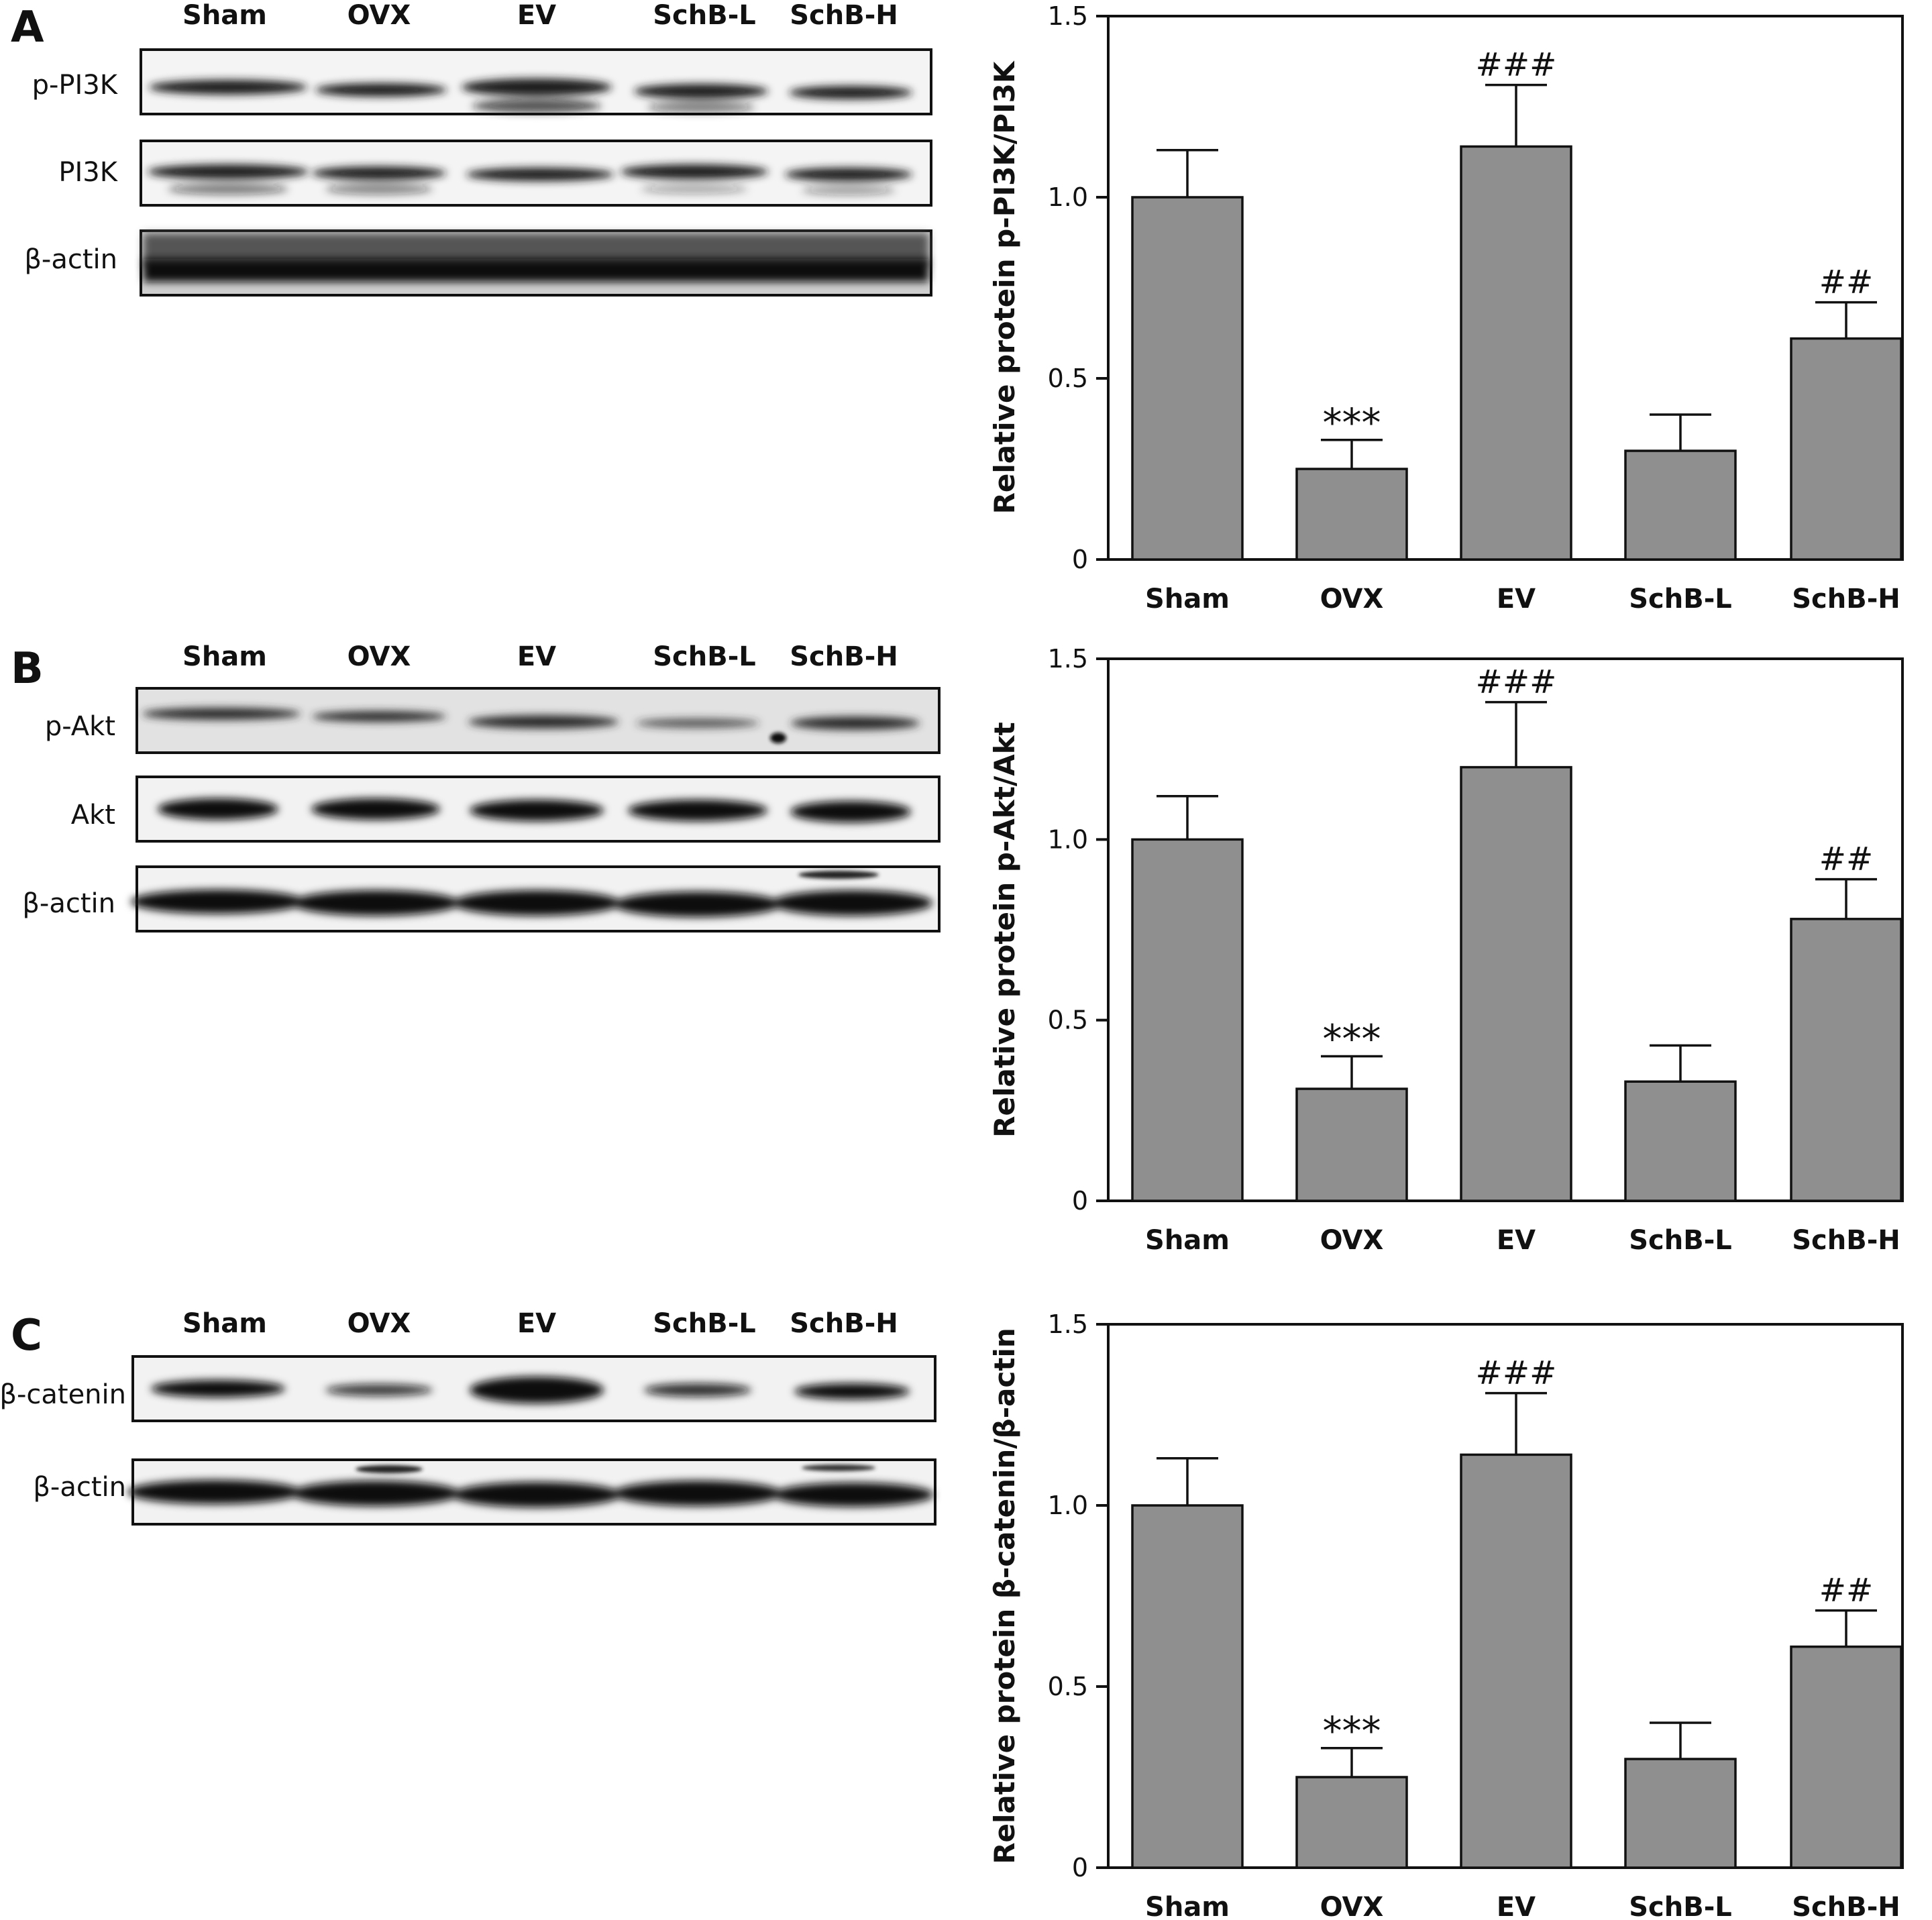 This screenshot has height=1920, width=1932. Describe the element at coordinates (80, 727) in the screenshot. I see `blot-row-label-p-akt: p-Akt` at that location.